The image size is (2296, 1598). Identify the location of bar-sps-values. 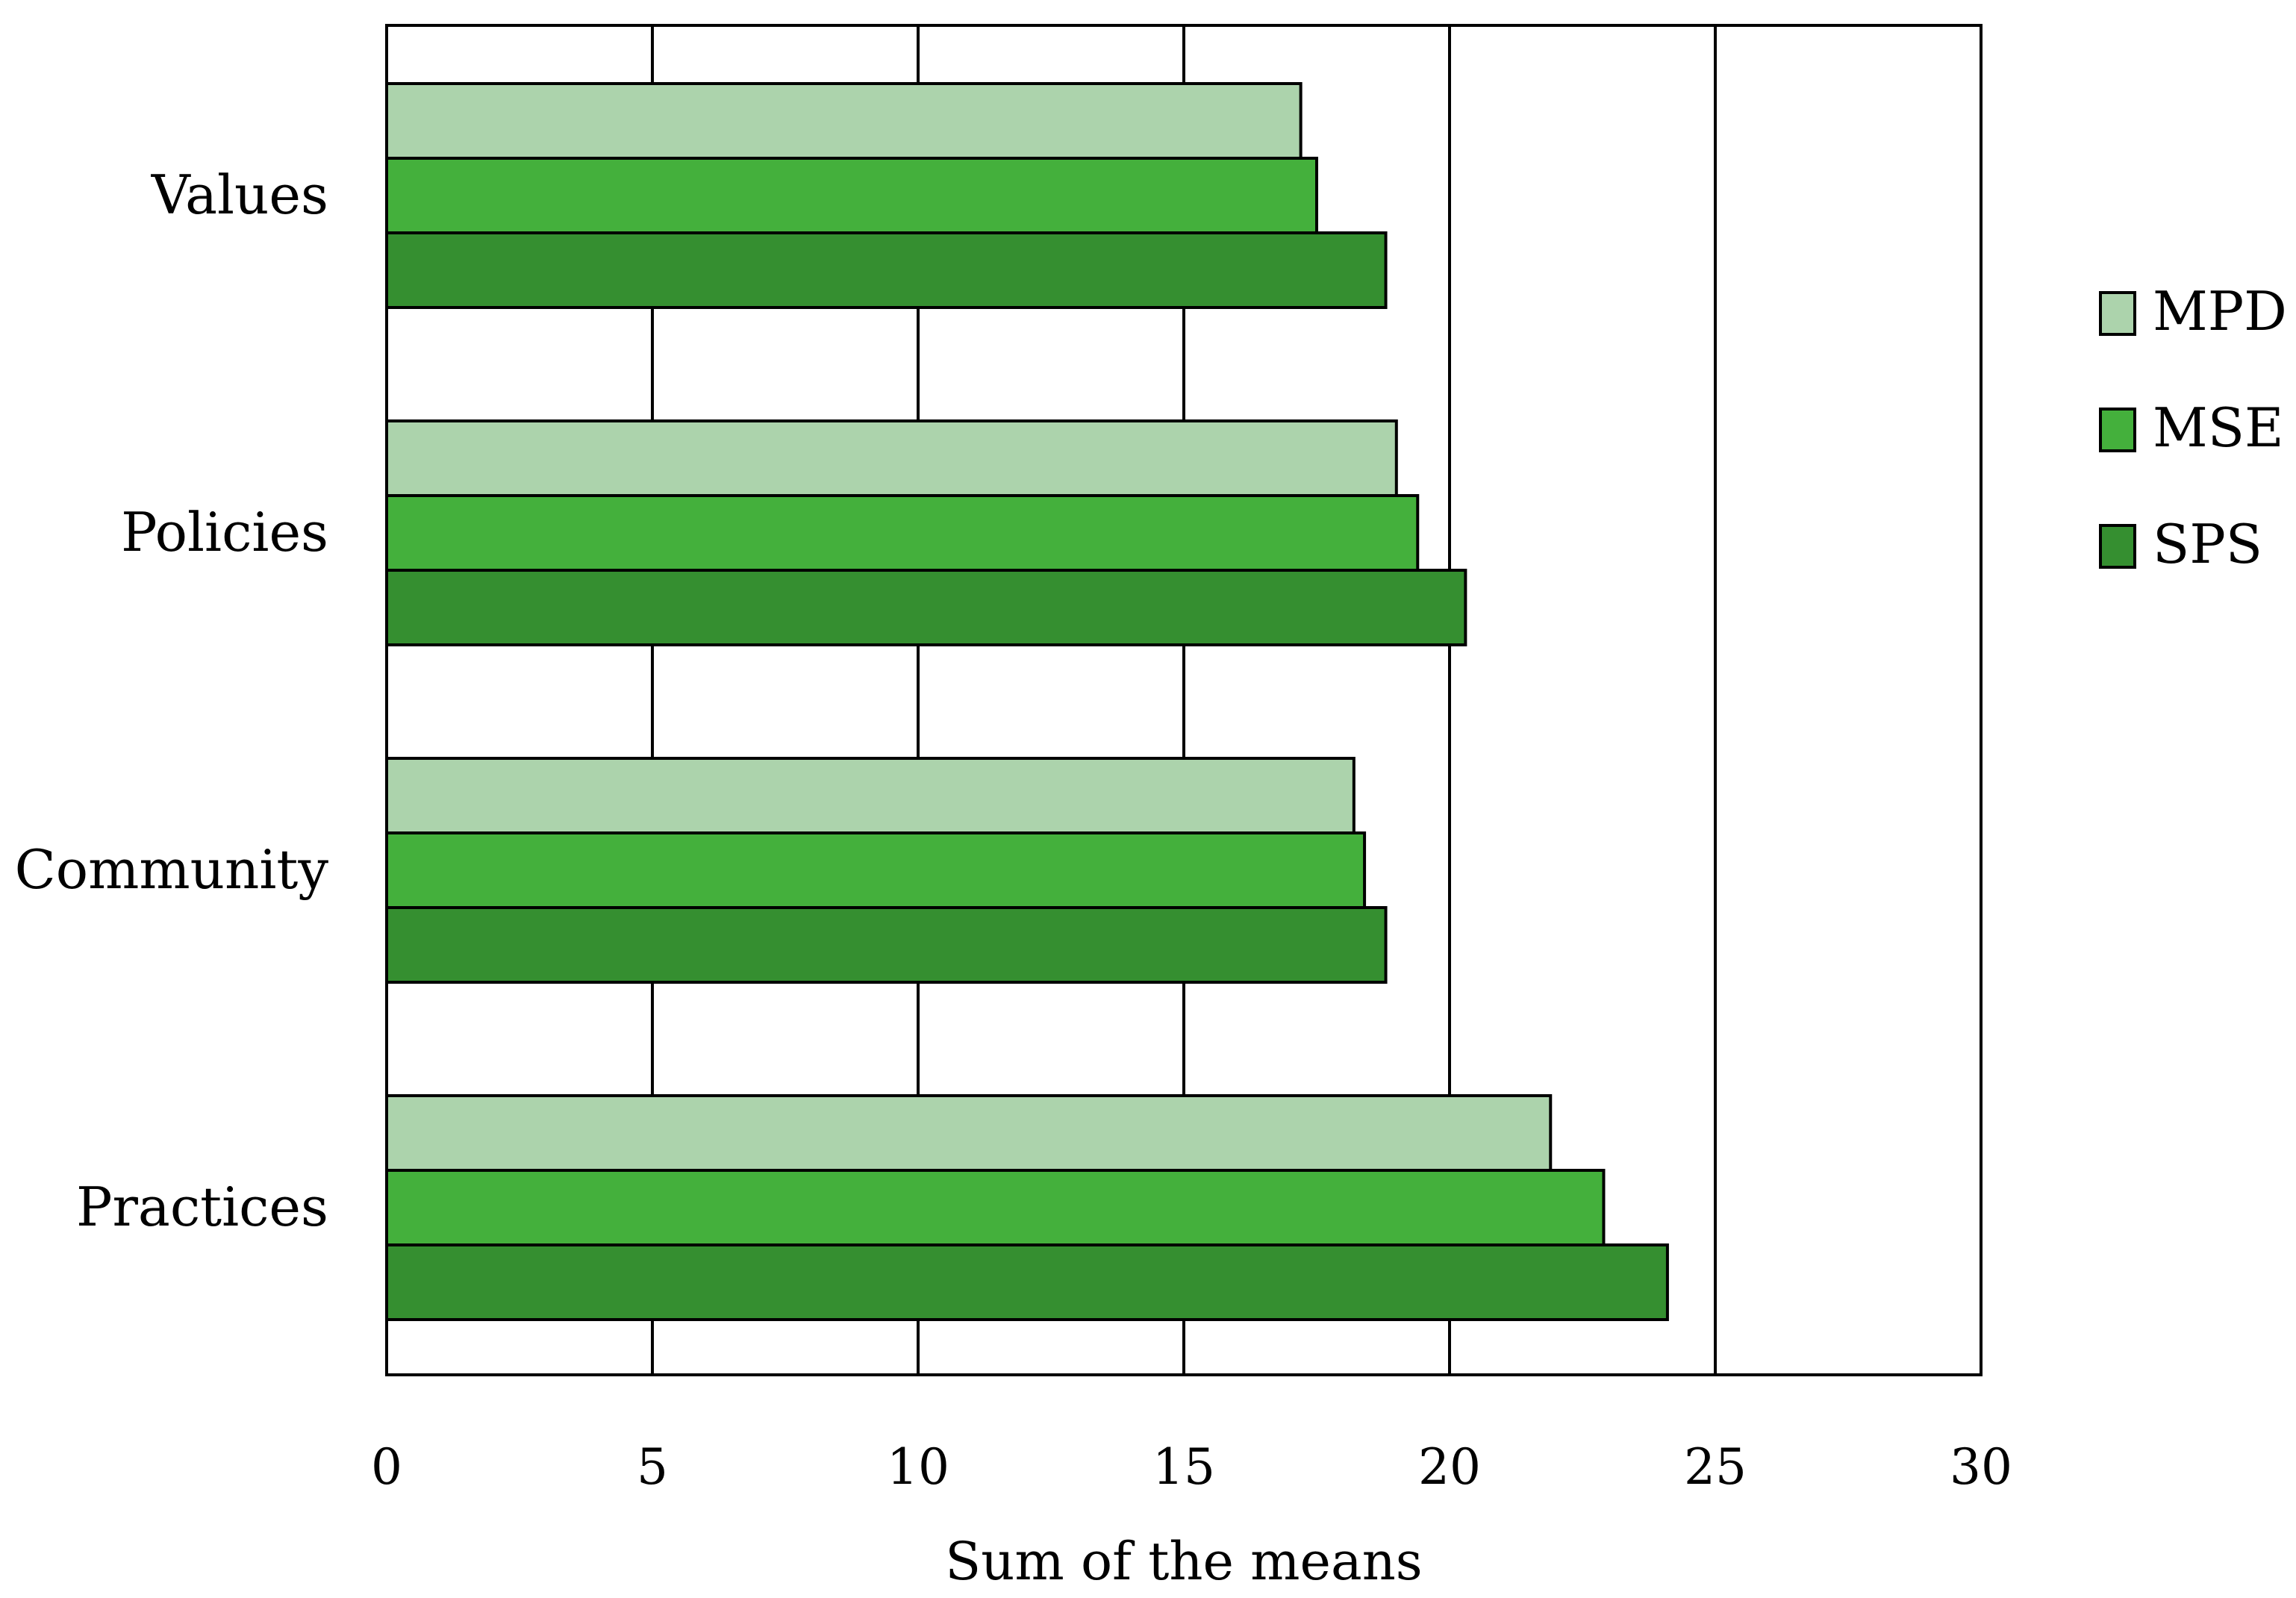
(886, 270).